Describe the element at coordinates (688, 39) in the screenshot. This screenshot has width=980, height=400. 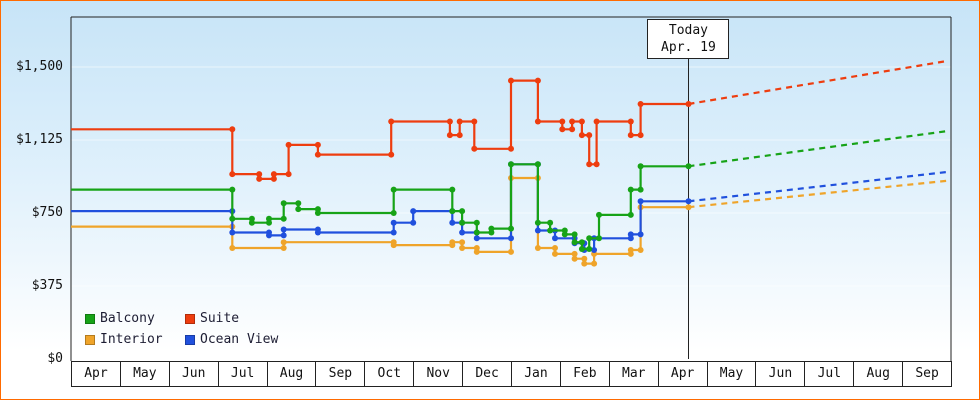
I see `today-annotation: Today Apr. 19` at that location.